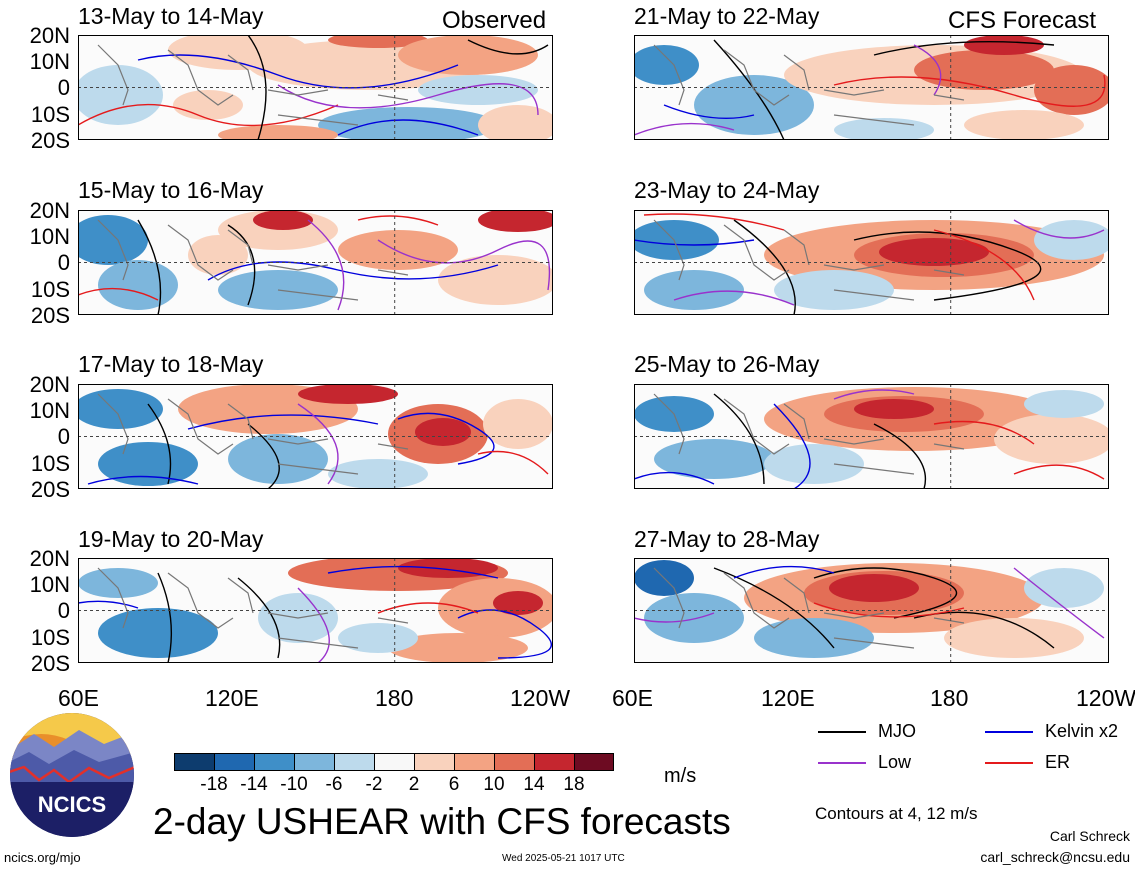 The image size is (1135, 872). What do you see at coordinates (494, 20) in the screenshot?
I see `observed-label: Observed` at bounding box center [494, 20].